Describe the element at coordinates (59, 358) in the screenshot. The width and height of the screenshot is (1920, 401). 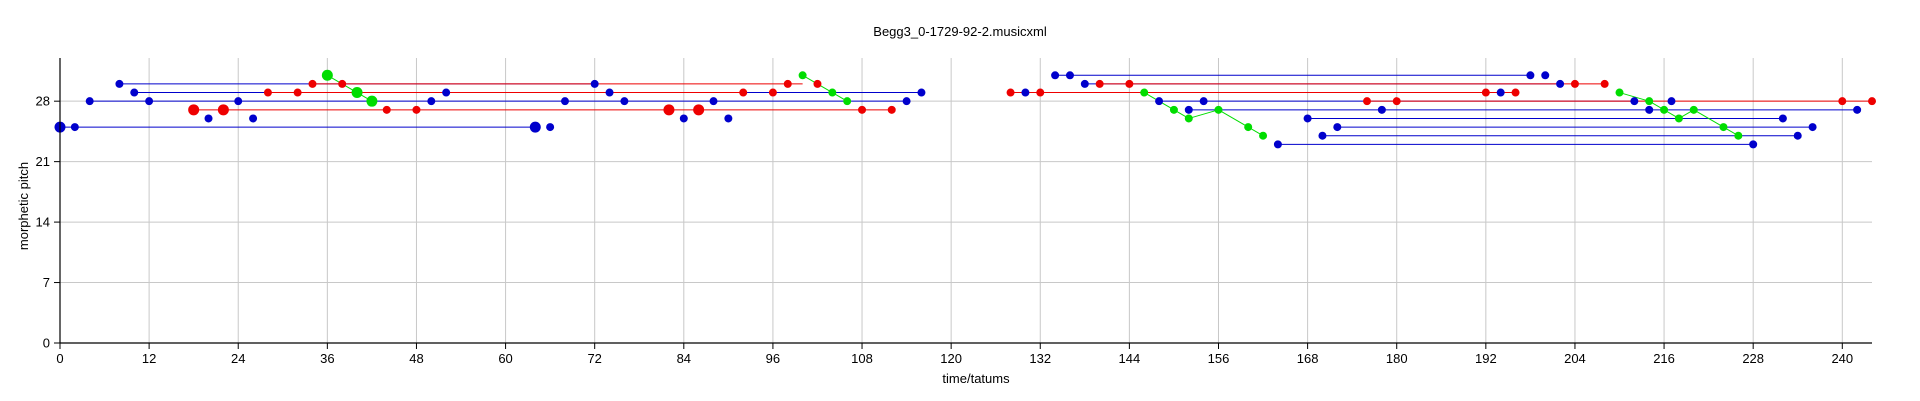
I see `x-tick-label: 0` at that location.